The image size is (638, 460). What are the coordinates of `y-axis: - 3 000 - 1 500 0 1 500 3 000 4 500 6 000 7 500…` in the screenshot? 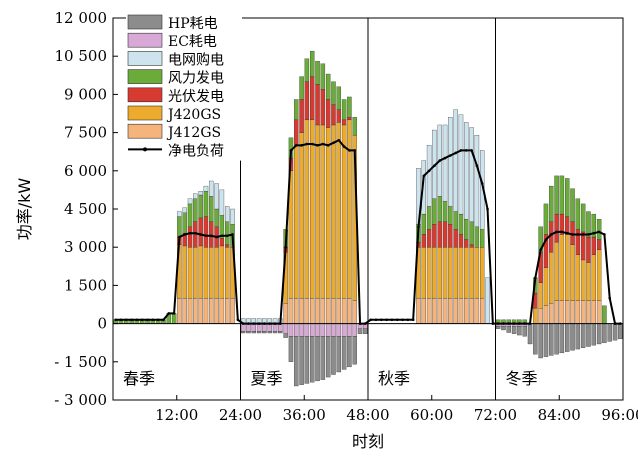 It's located at (86, 209).